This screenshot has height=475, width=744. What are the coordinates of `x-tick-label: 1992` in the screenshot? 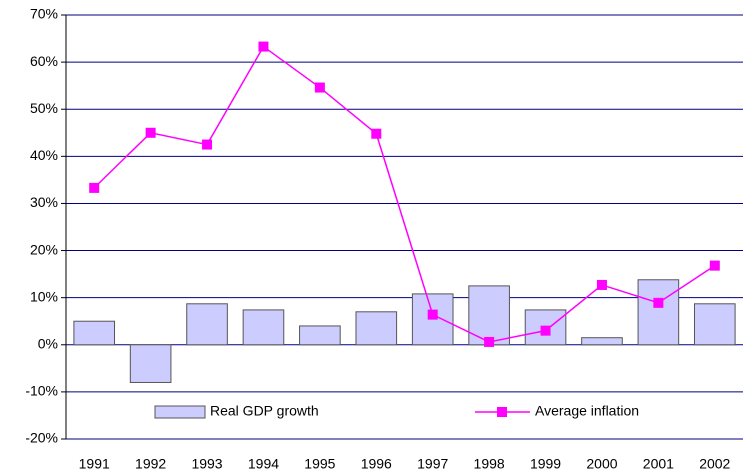 It's located at (150, 464).